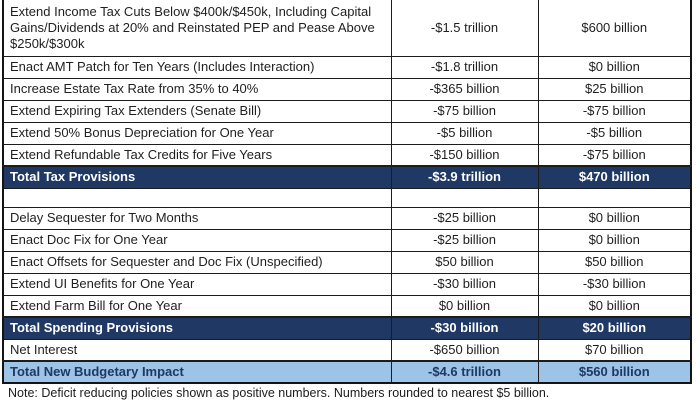 The width and height of the screenshot is (700, 400). Describe the element at coordinates (614, 133) in the screenshot. I see `vs-current-law-cell: -$5 billion` at that location.